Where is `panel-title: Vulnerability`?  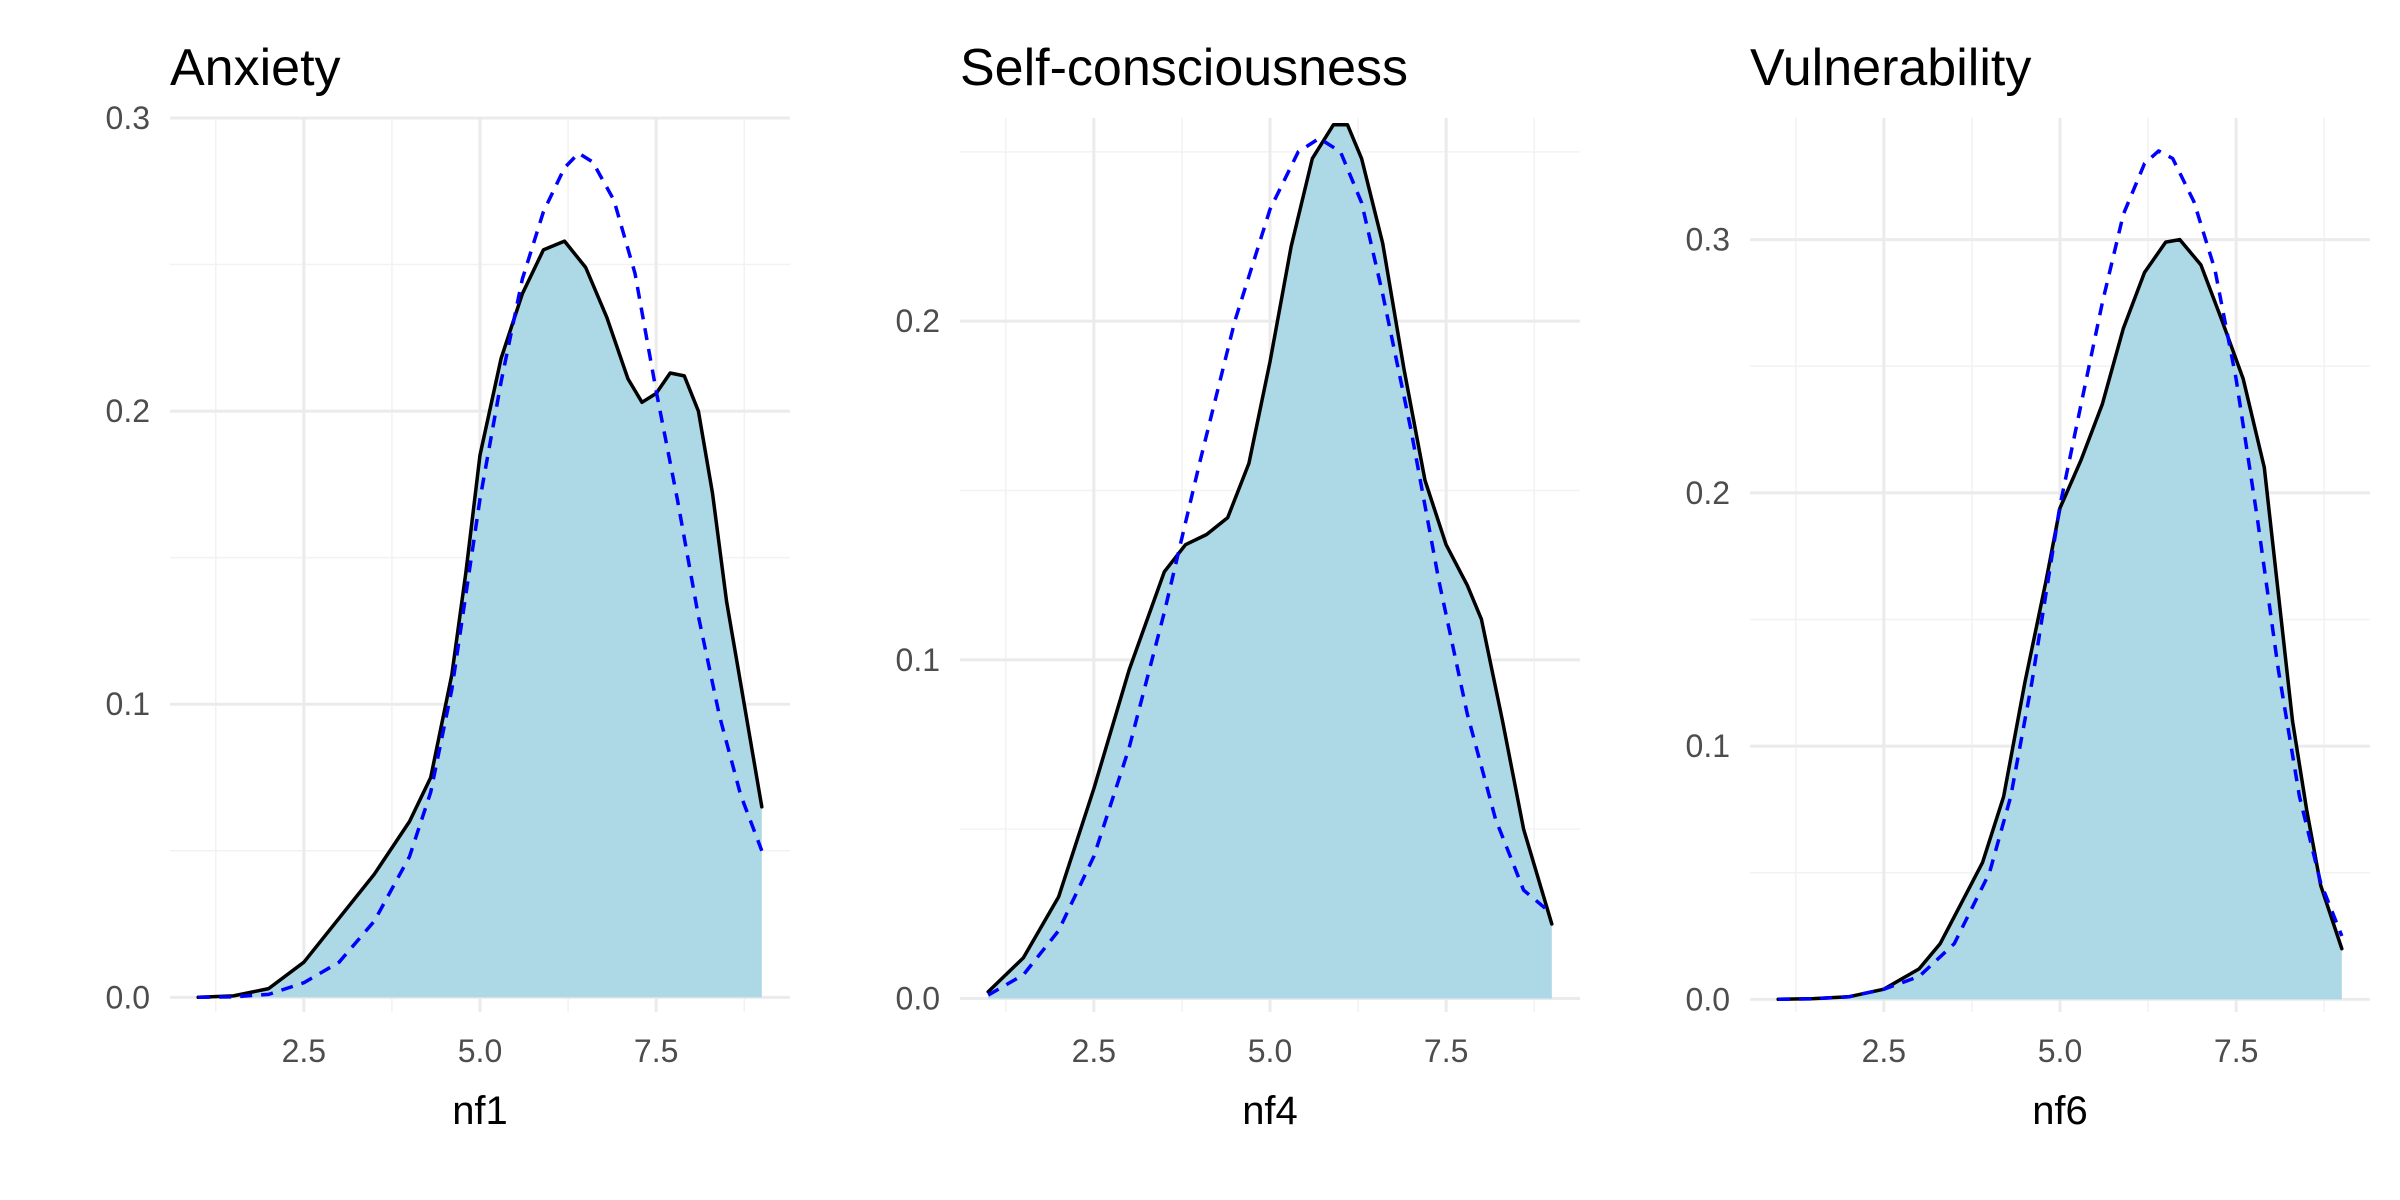 panel-title: Vulnerability is located at coordinates (1890, 68).